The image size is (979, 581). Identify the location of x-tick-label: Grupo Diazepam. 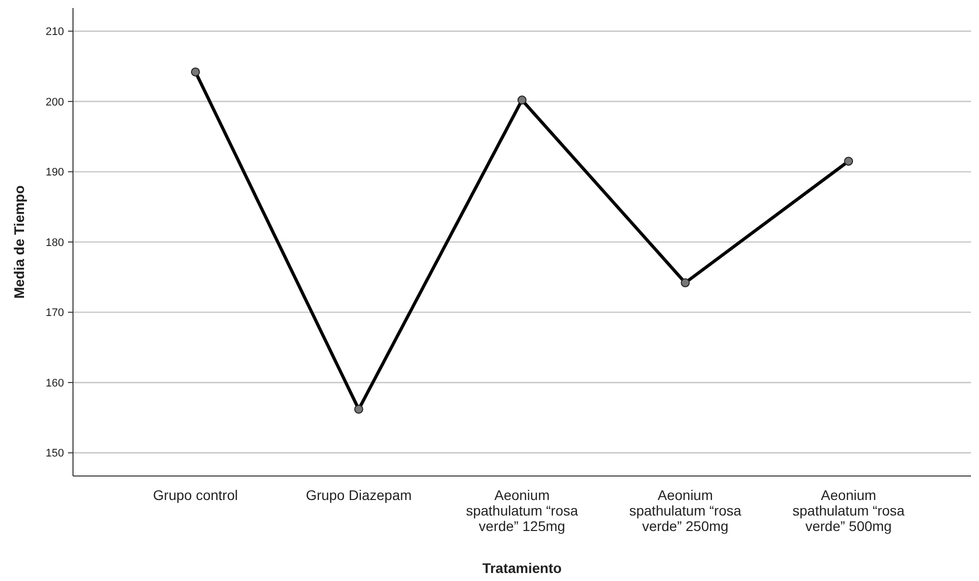
(359, 495).